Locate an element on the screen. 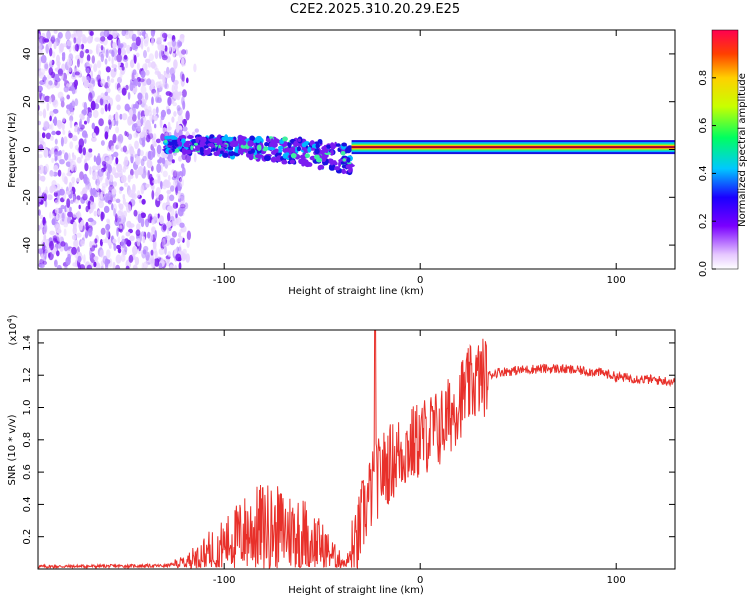 The width and height of the screenshot is (750, 600). colorbar-tick-label: 0.2 is located at coordinates (703, 221).